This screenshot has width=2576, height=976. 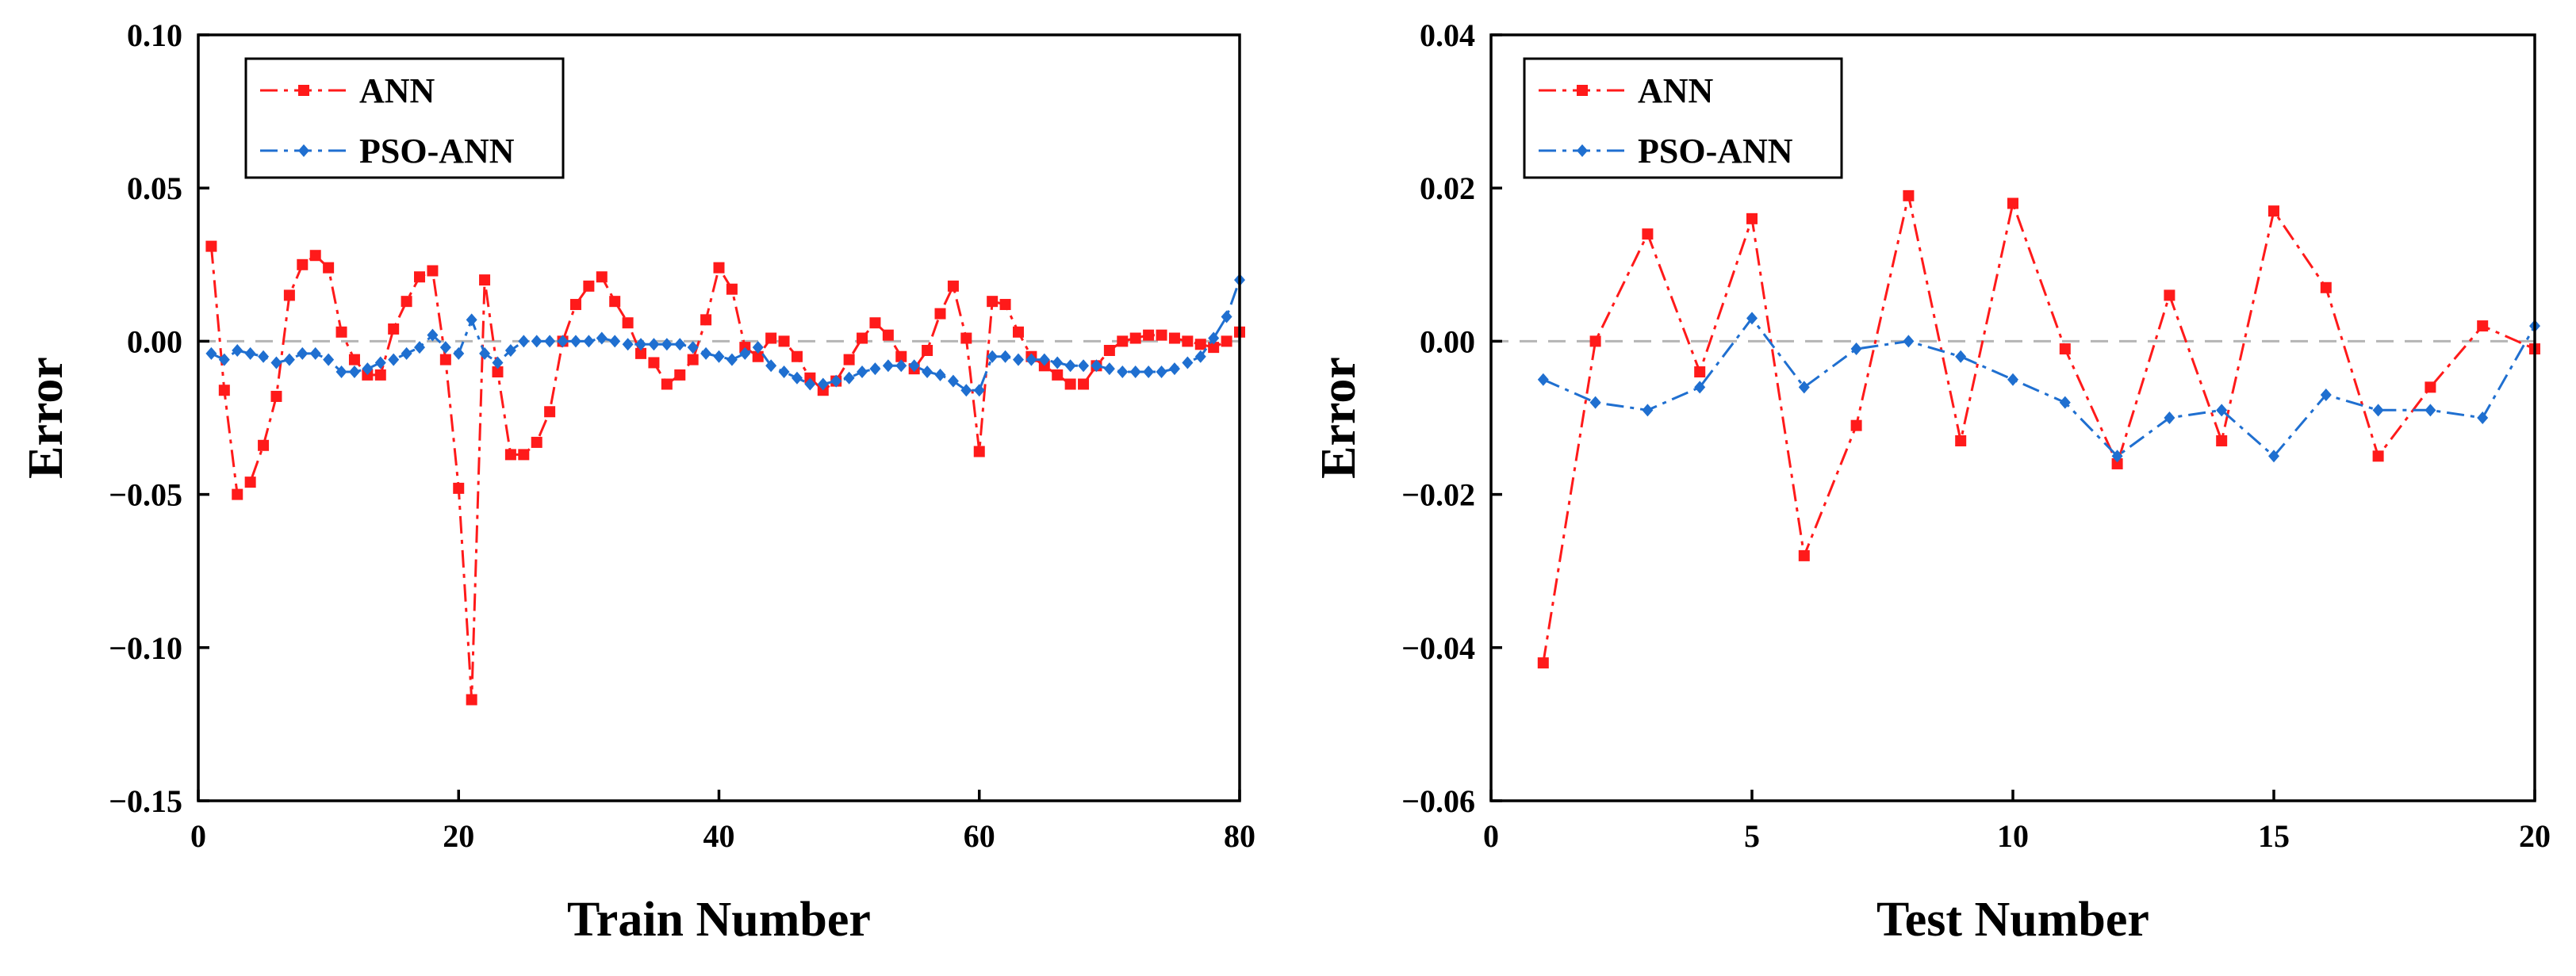 I want to click on y-tick-label: 0.00, so click(x=1448, y=341).